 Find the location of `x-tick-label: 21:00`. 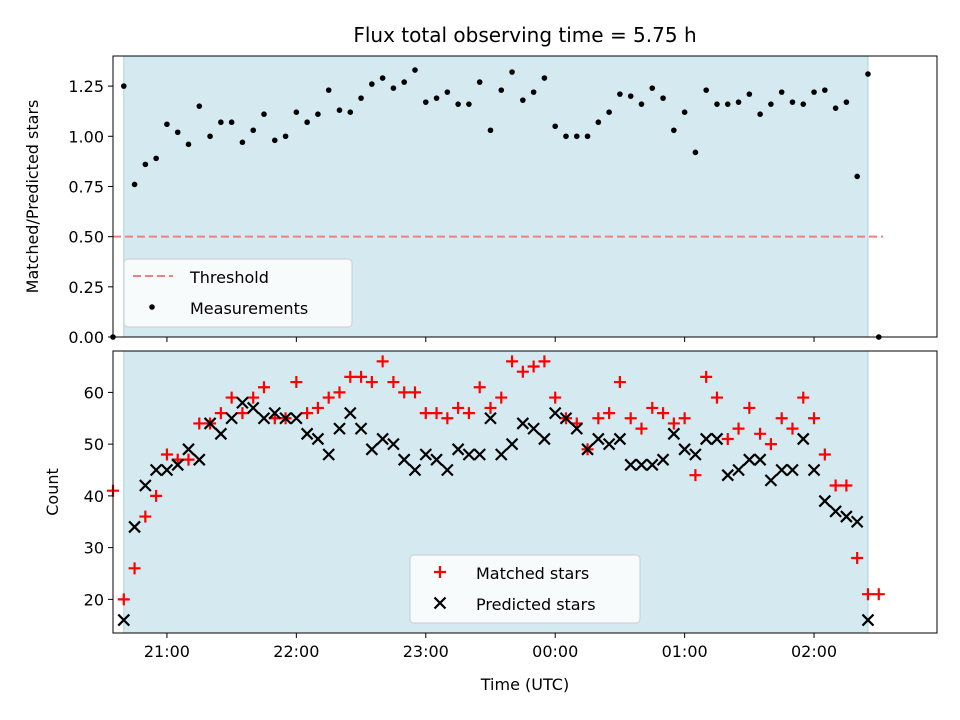

x-tick-label: 21:00 is located at coordinates (167, 651).